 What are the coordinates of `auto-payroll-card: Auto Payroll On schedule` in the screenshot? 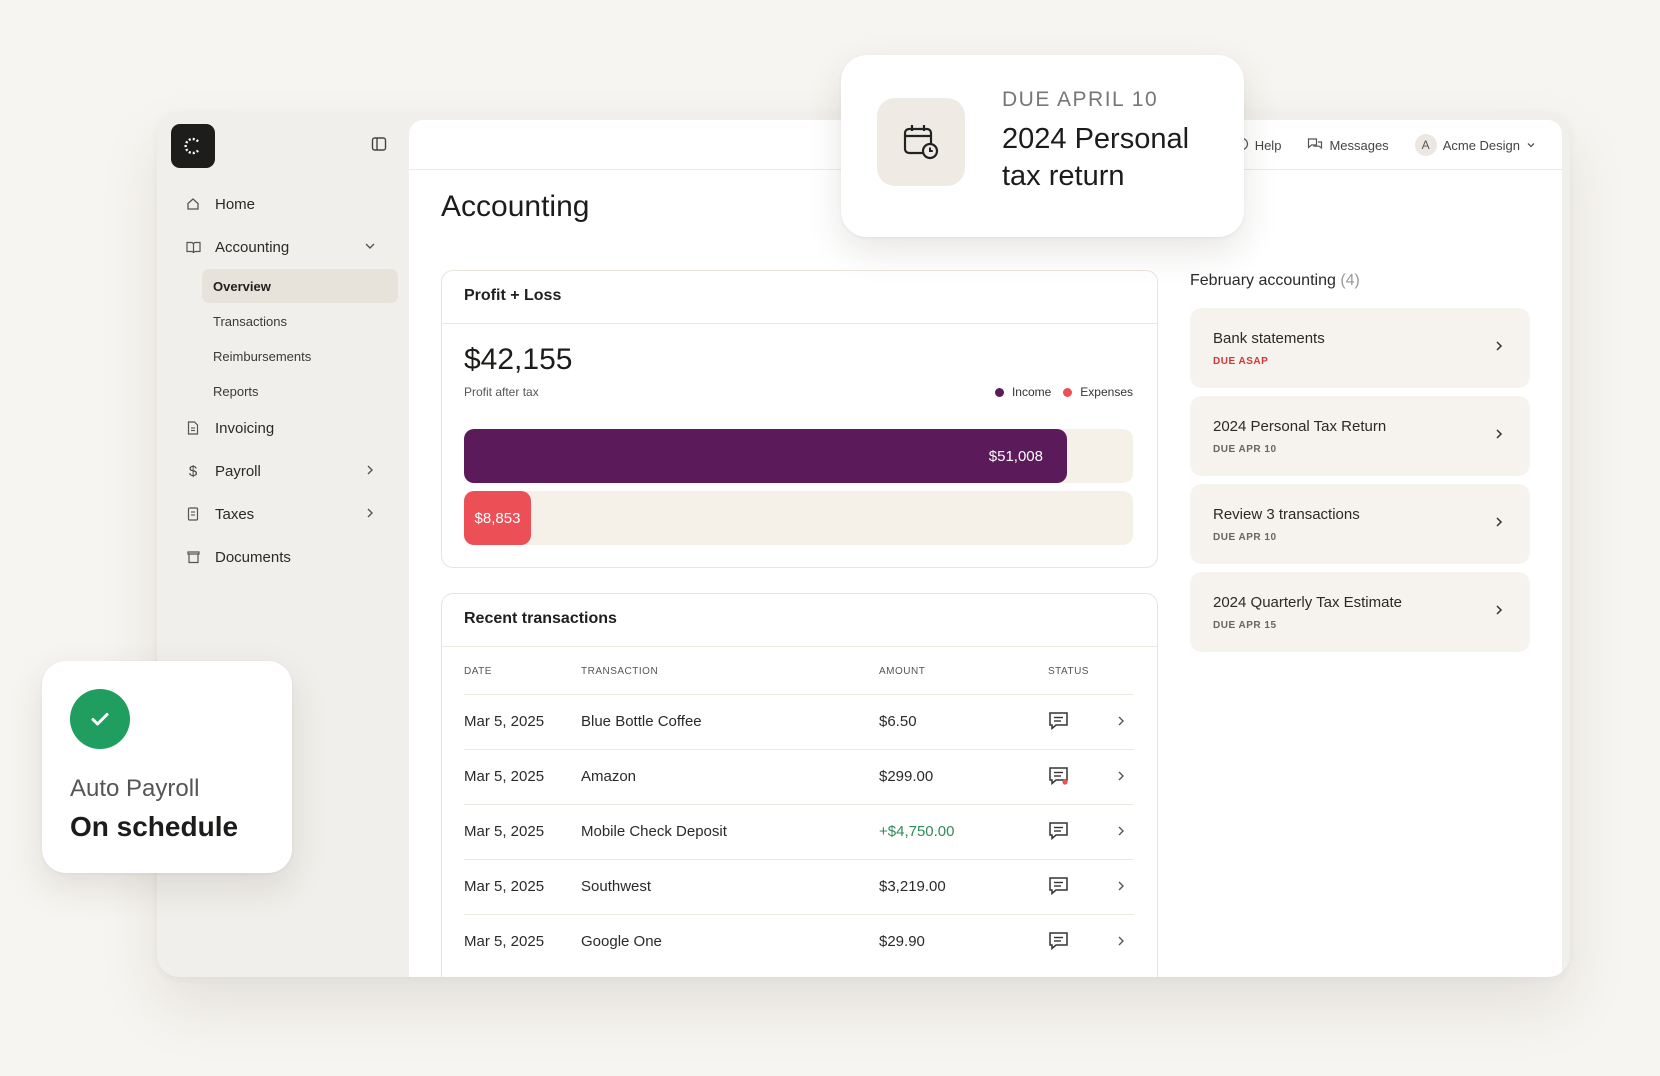 It's located at (167, 767).